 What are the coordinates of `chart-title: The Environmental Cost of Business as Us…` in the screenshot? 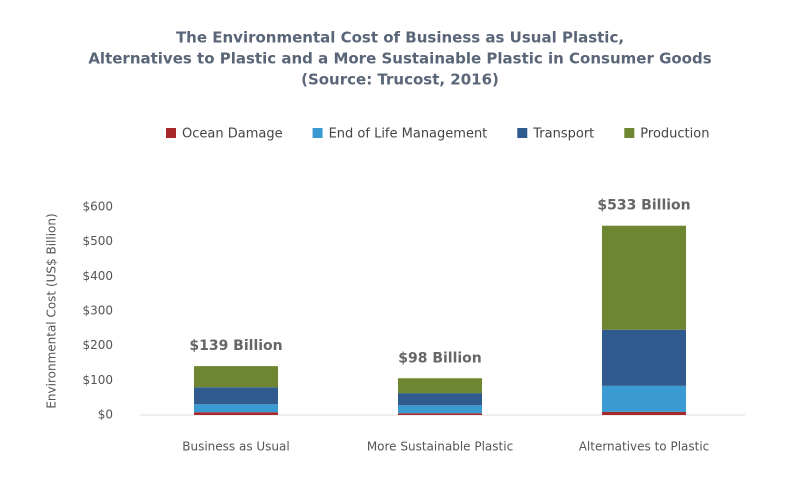 It's located at (400, 38).